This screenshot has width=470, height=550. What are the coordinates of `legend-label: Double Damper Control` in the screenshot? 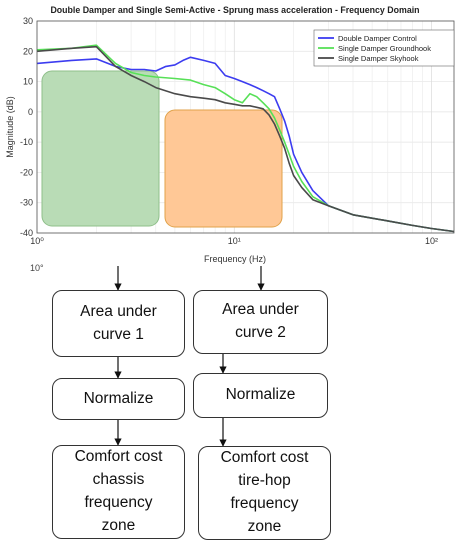 It's located at (377, 38).